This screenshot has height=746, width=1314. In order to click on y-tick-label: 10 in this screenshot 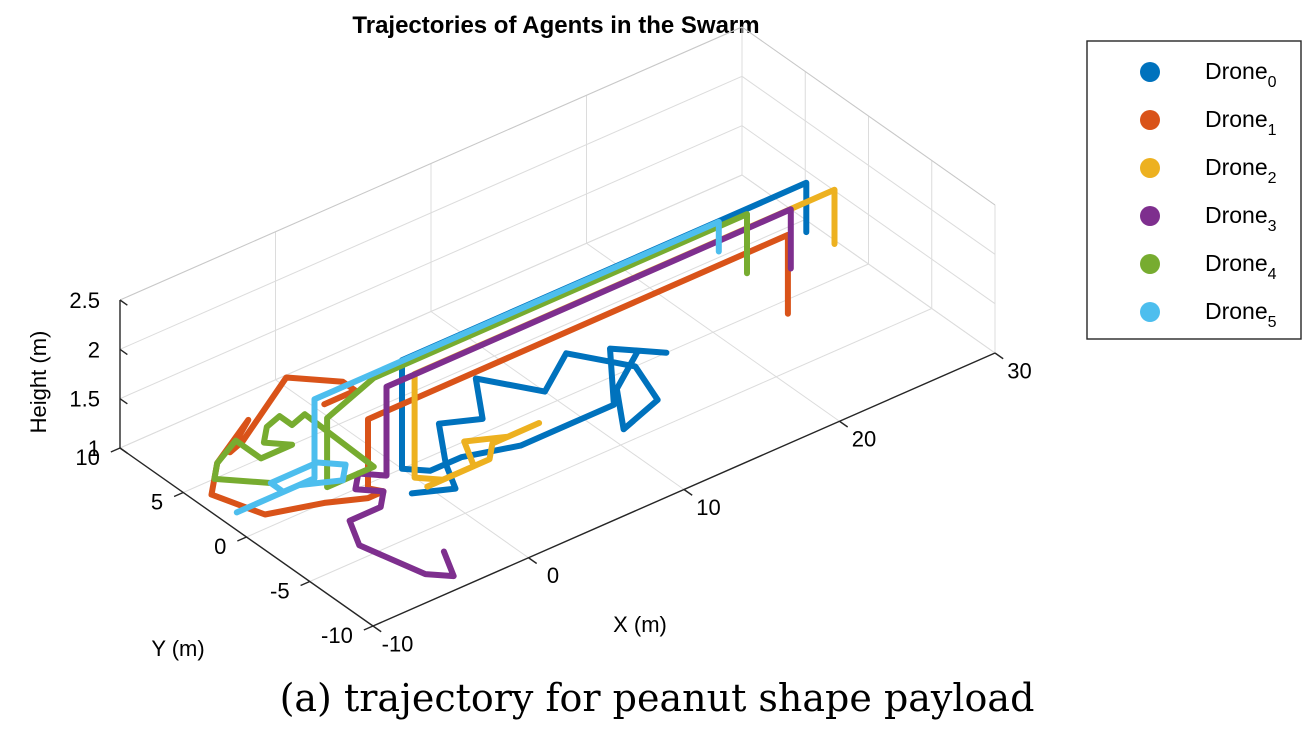, I will do `click(87, 457)`.